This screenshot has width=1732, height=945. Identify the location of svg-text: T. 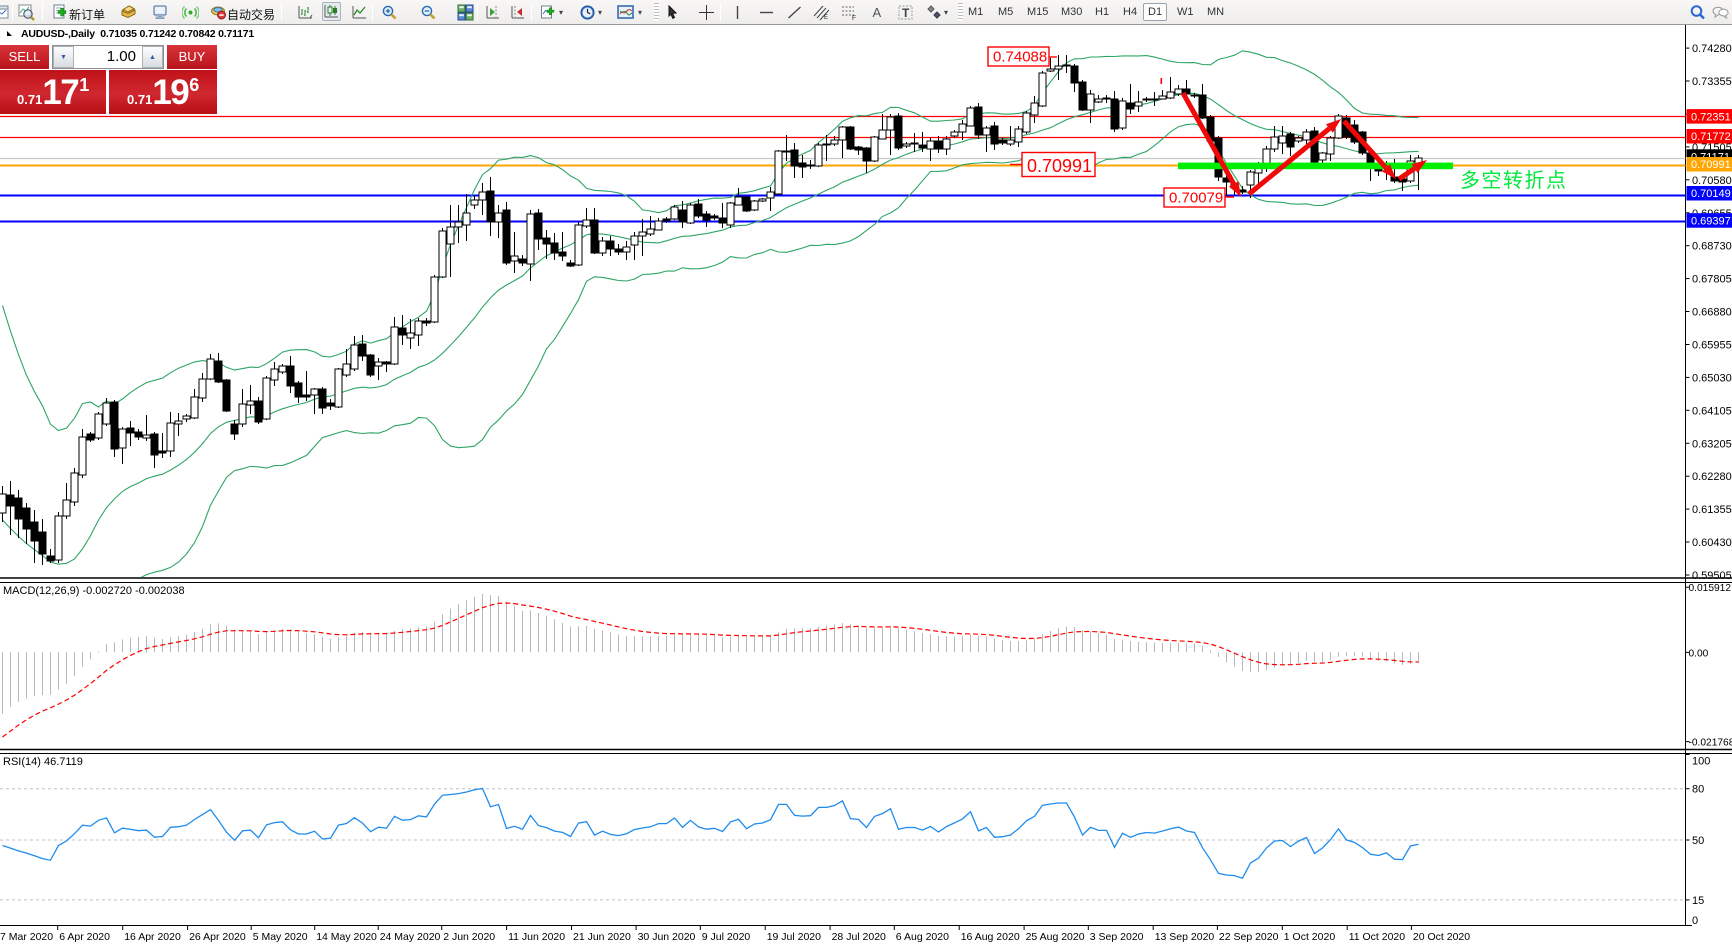
(906, 13).